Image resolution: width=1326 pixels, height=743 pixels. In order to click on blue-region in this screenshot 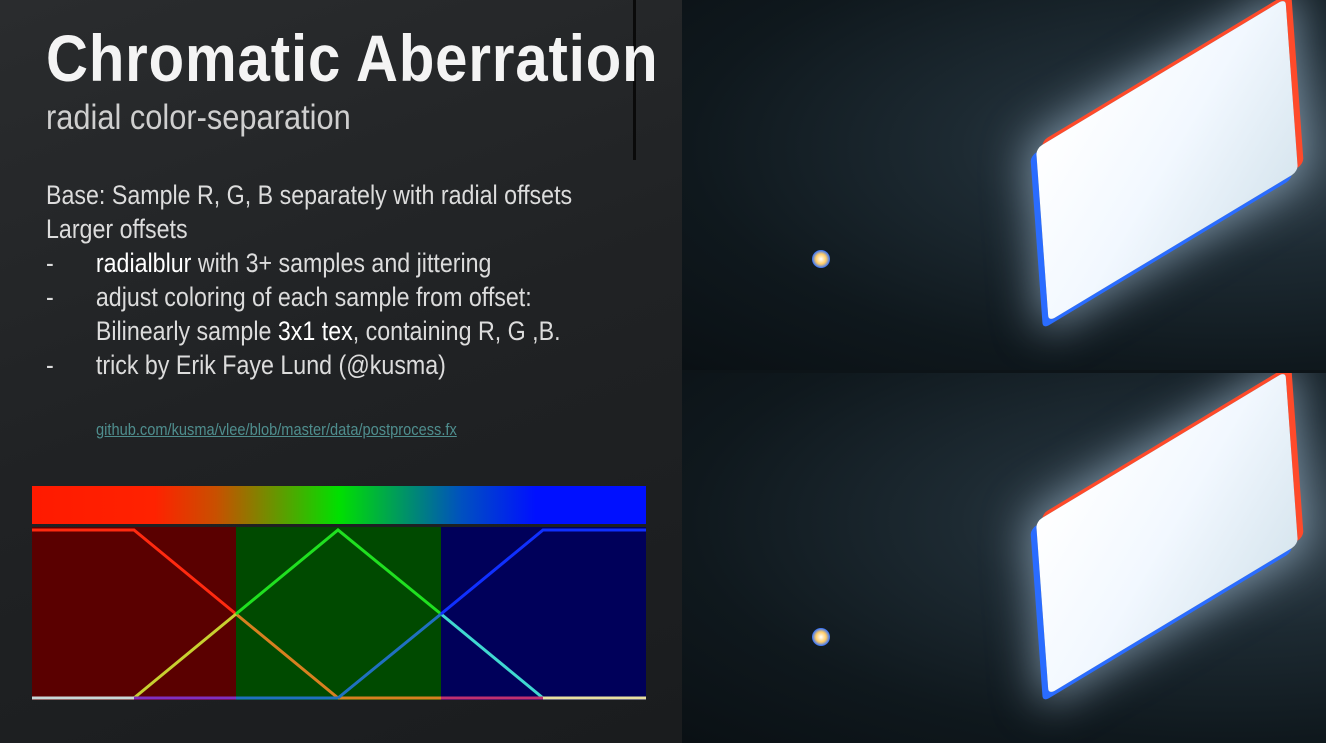, I will do `click(543, 613)`.